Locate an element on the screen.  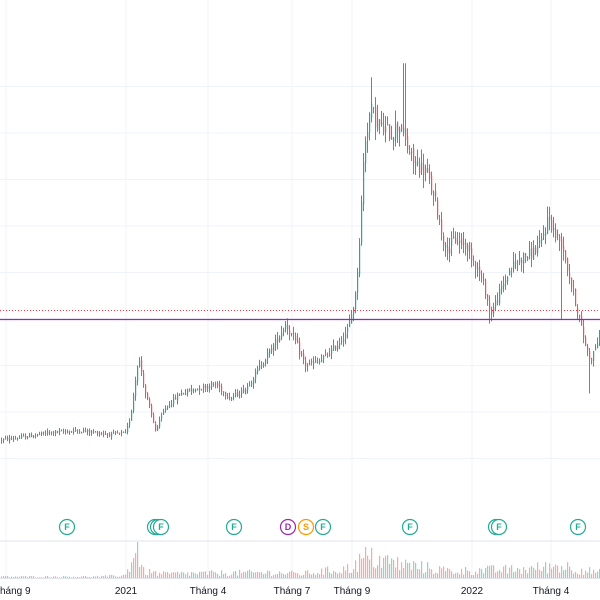
event-marker: D is located at coordinates (288, 527).